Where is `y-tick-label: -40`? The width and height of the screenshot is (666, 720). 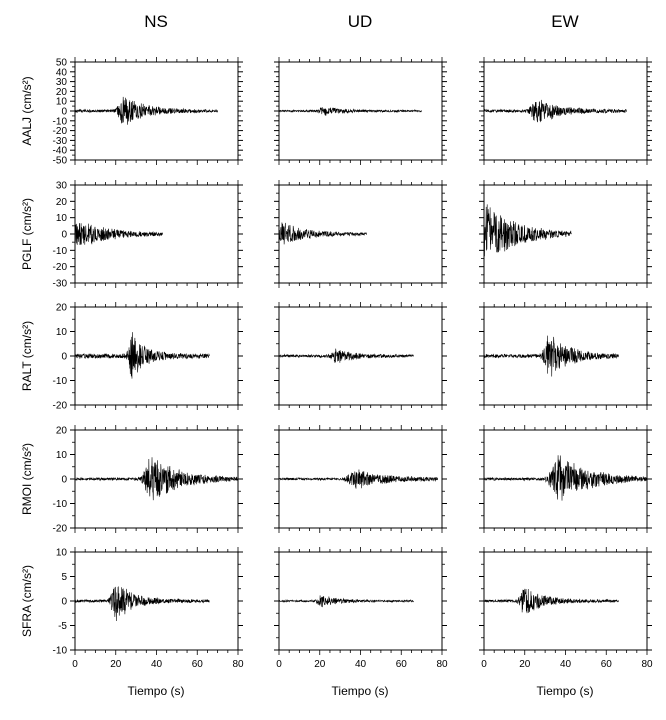 y-tick-label: -40 is located at coordinates (60, 151).